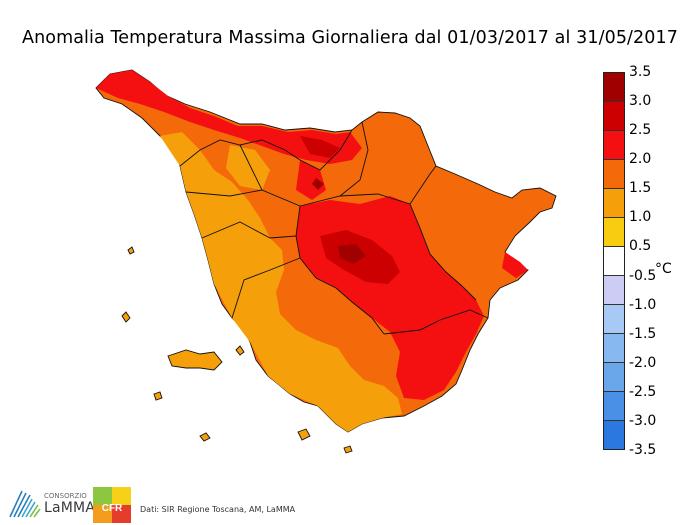 The width and height of the screenshot is (700, 525). I want to click on island-giannutri, so click(348, 449).